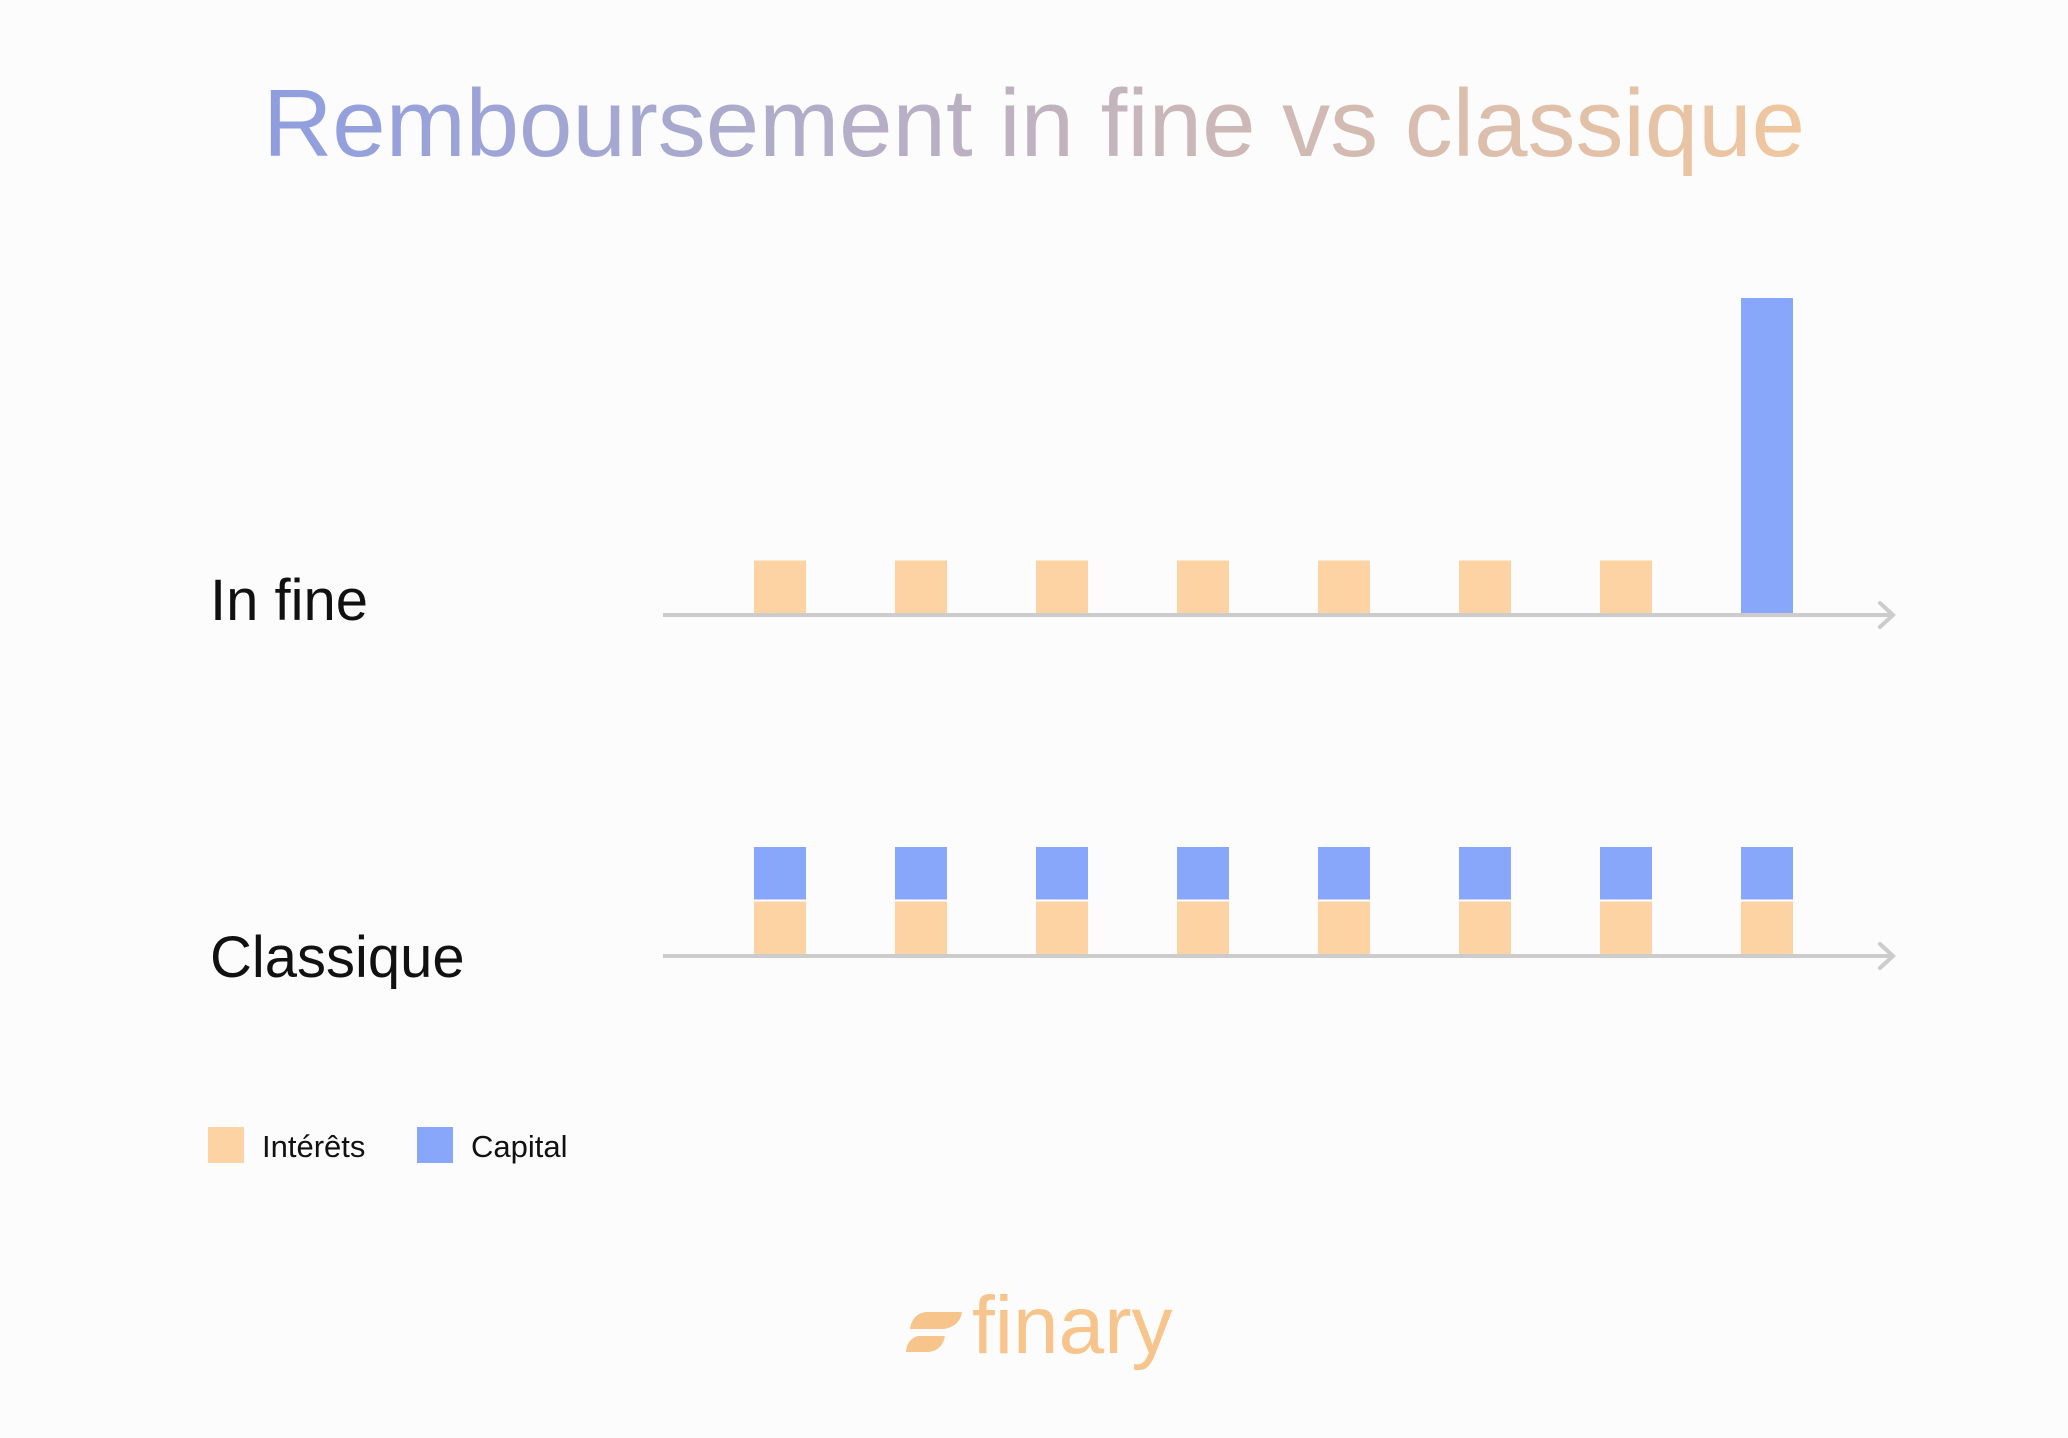 The height and width of the screenshot is (1438, 2068). I want to click on legend-label-capital: Capital, so click(519, 1146).